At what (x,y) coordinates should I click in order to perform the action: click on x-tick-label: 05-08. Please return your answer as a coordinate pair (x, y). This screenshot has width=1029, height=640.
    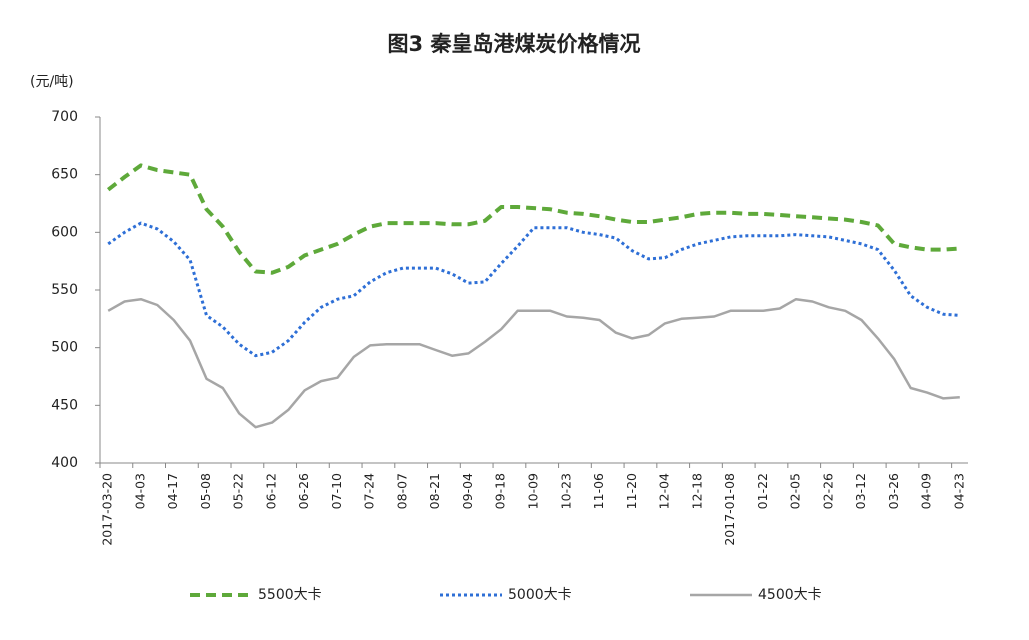
    Looking at the image, I should click on (205, 491).